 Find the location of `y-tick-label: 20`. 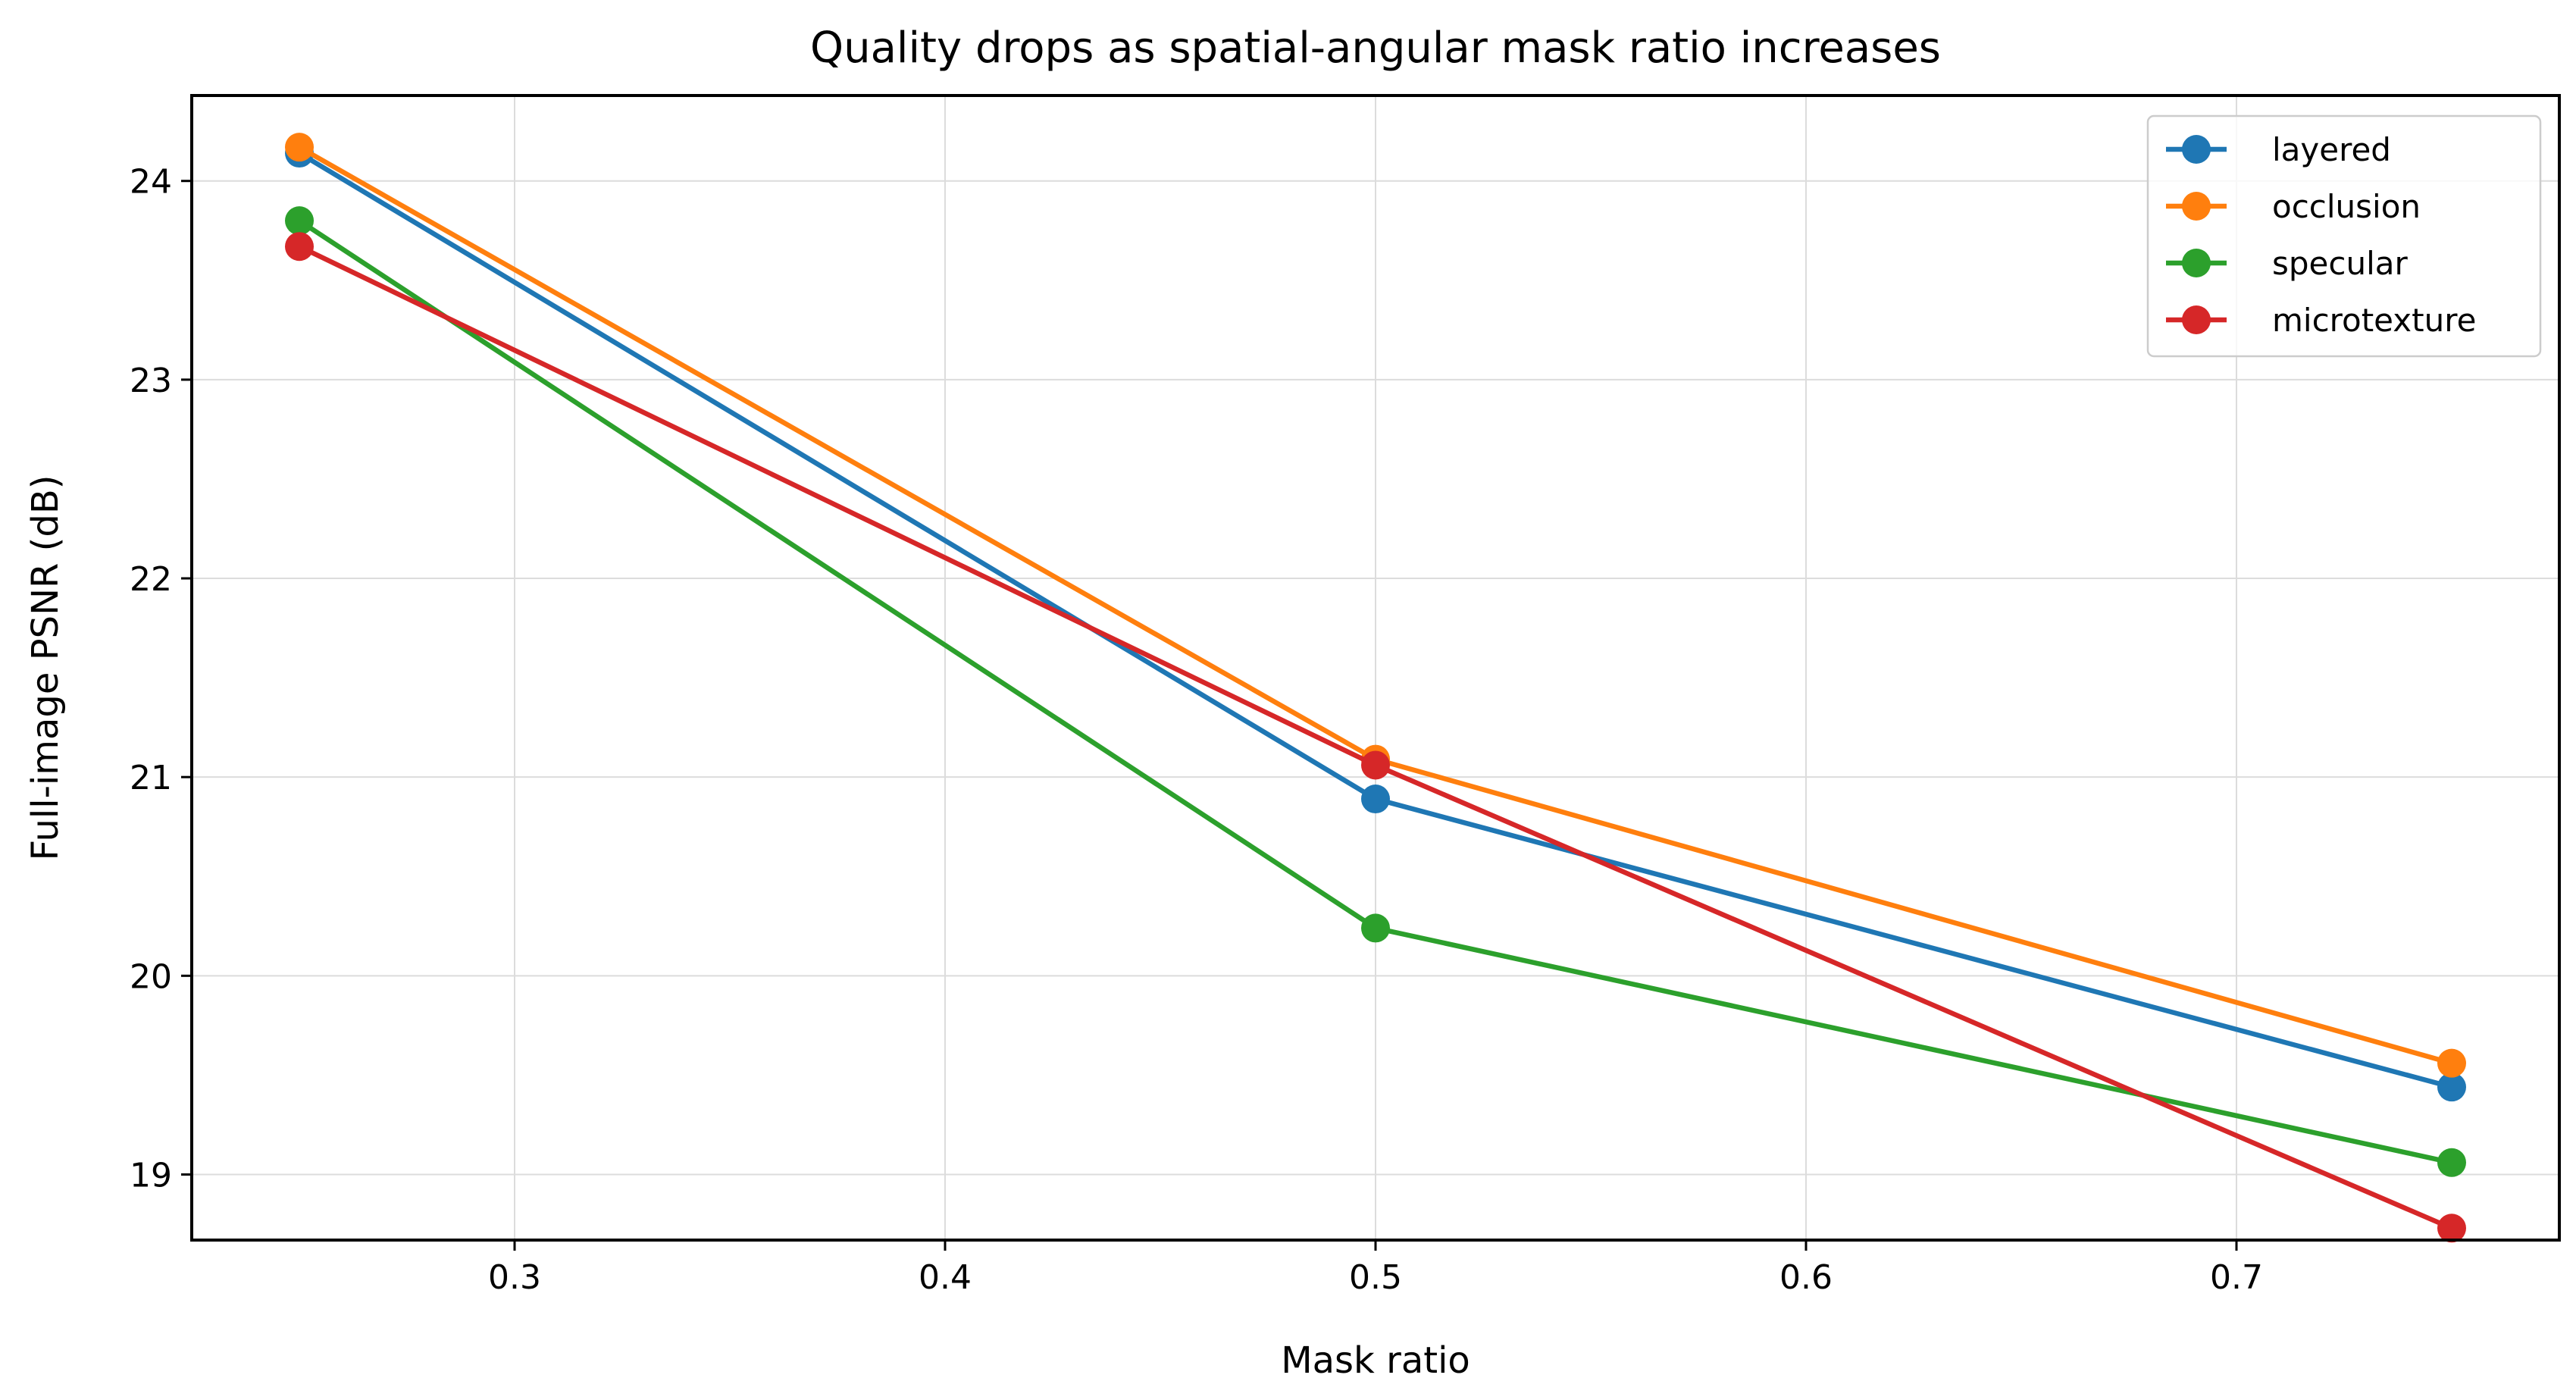

y-tick-label: 20 is located at coordinates (151, 976).